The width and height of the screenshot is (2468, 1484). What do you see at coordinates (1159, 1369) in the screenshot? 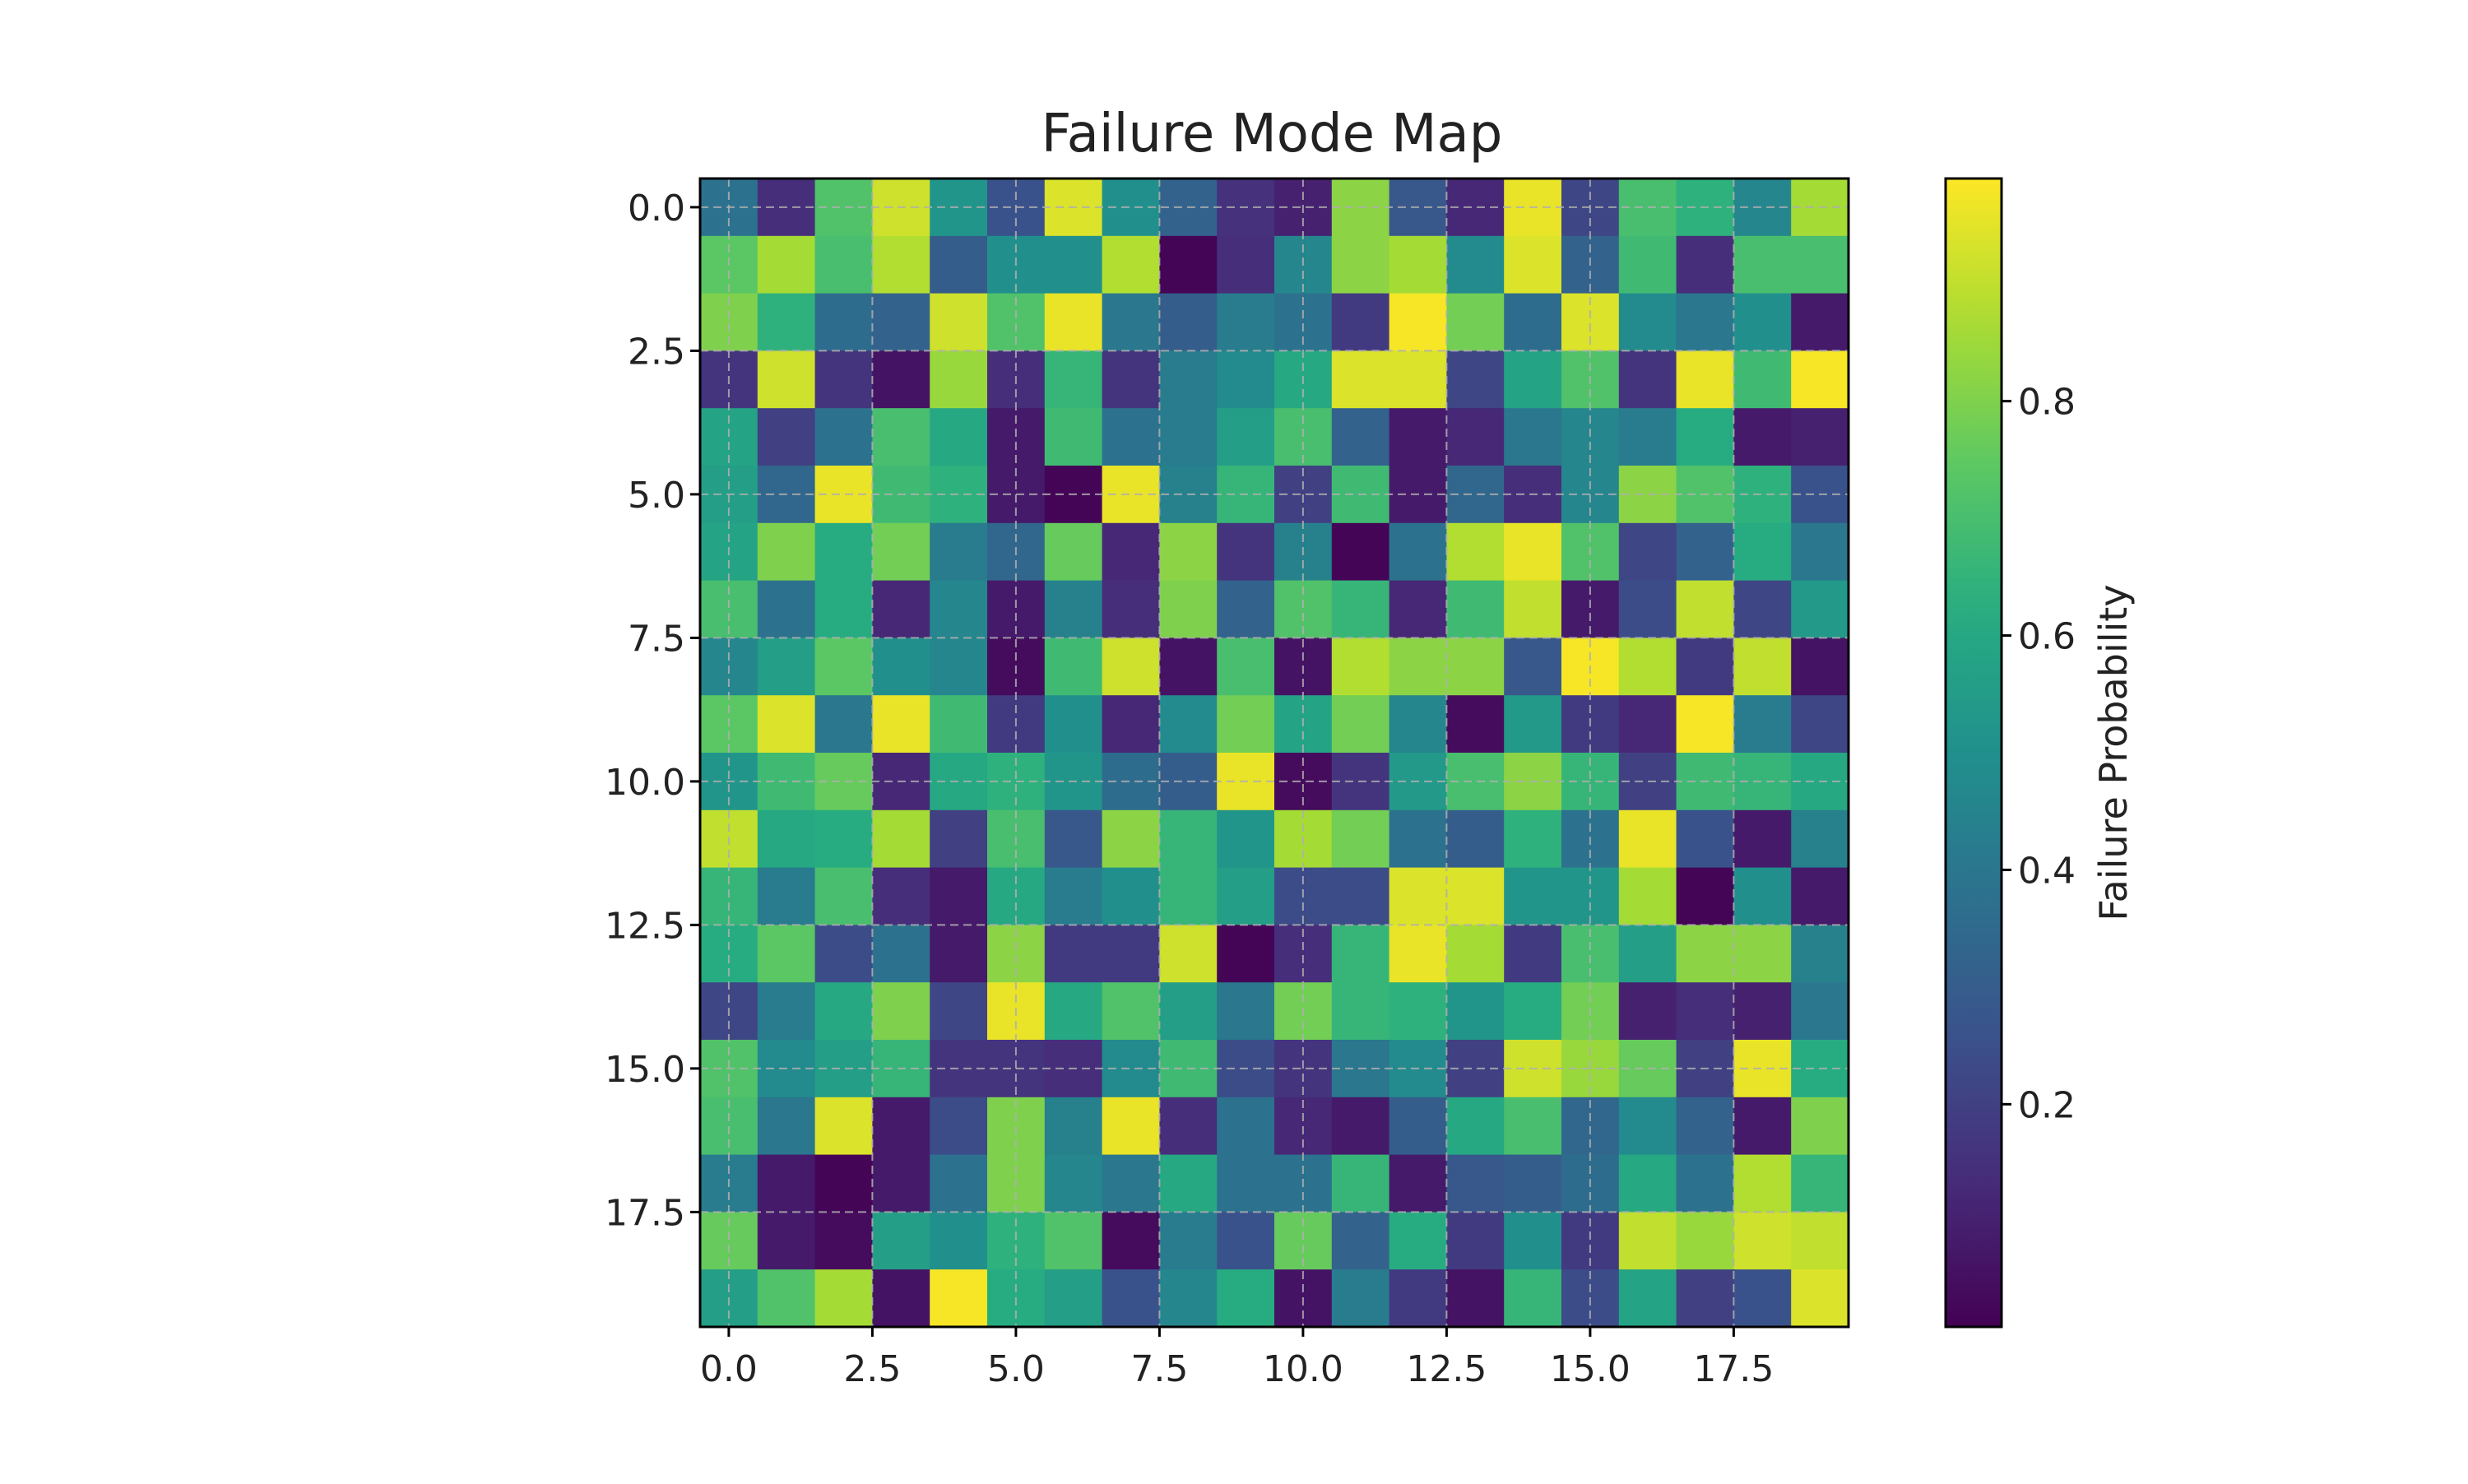
I see `x-tick-label: 7.5` at bounding box center [1159, 1369].